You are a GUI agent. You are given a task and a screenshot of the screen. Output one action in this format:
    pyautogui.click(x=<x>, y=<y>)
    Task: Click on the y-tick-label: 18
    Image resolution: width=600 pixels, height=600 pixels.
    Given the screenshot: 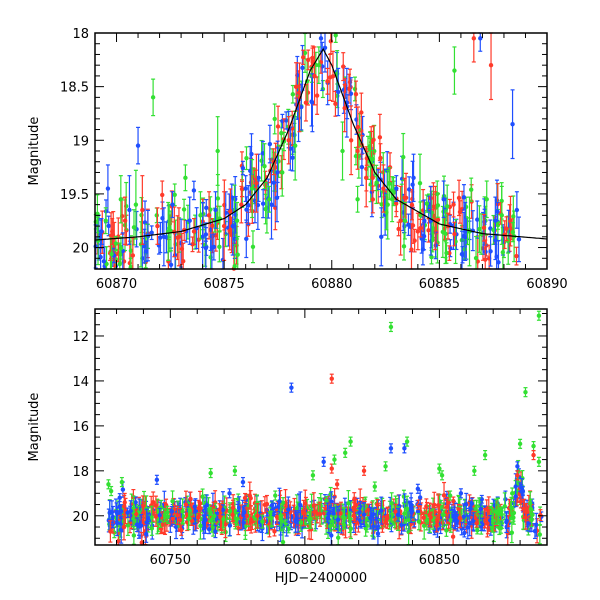 What is the action you would take?
    pyautogui.click(x=80, y=472)
    